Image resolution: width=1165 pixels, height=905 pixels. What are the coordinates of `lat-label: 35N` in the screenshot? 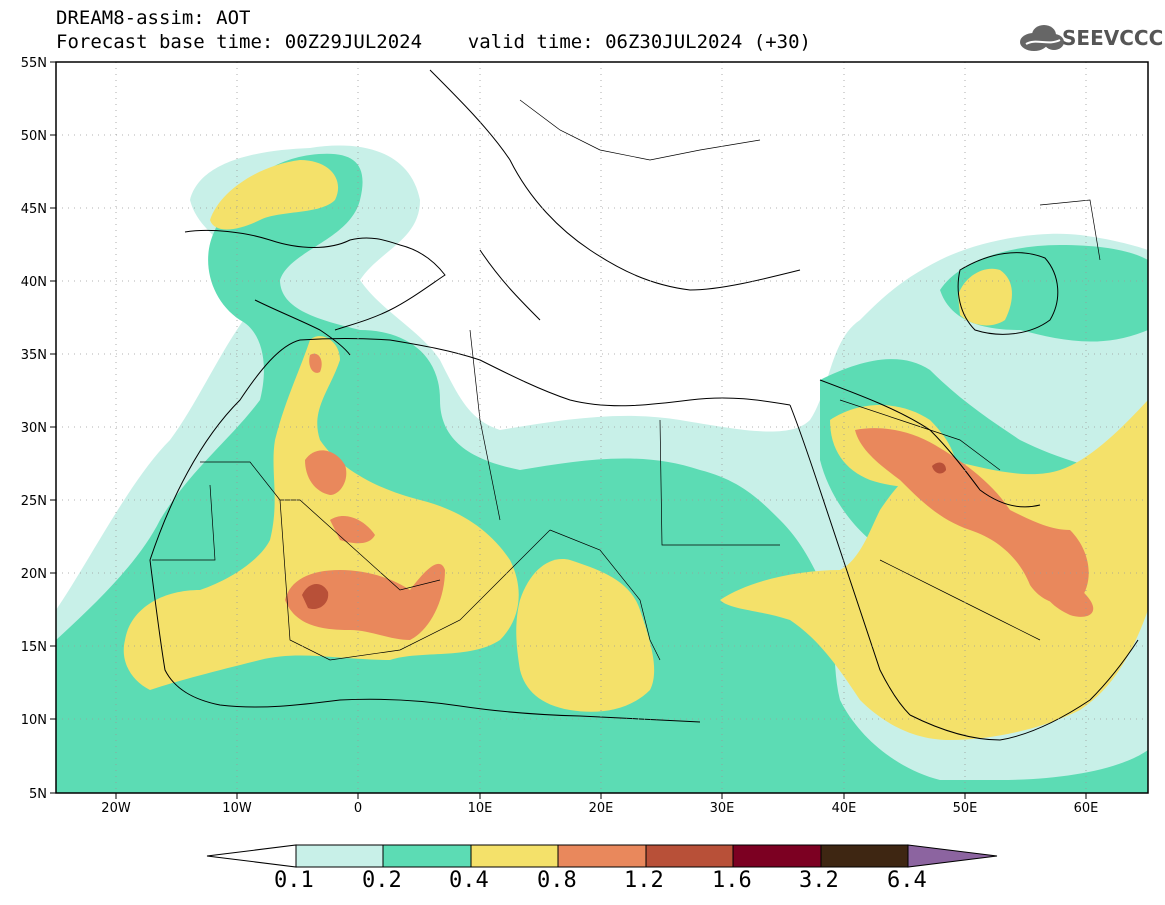 It's located at (34, 355).